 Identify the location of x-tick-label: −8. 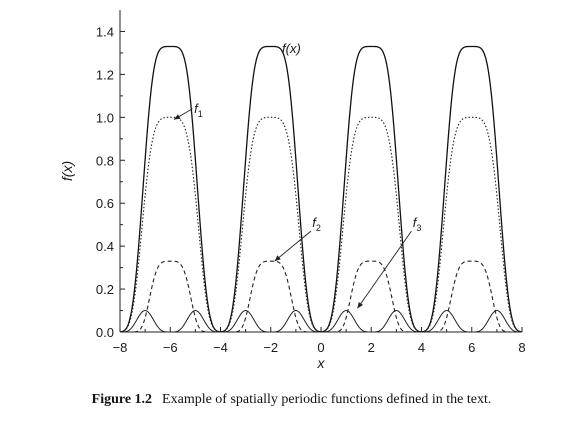
(120, 347).